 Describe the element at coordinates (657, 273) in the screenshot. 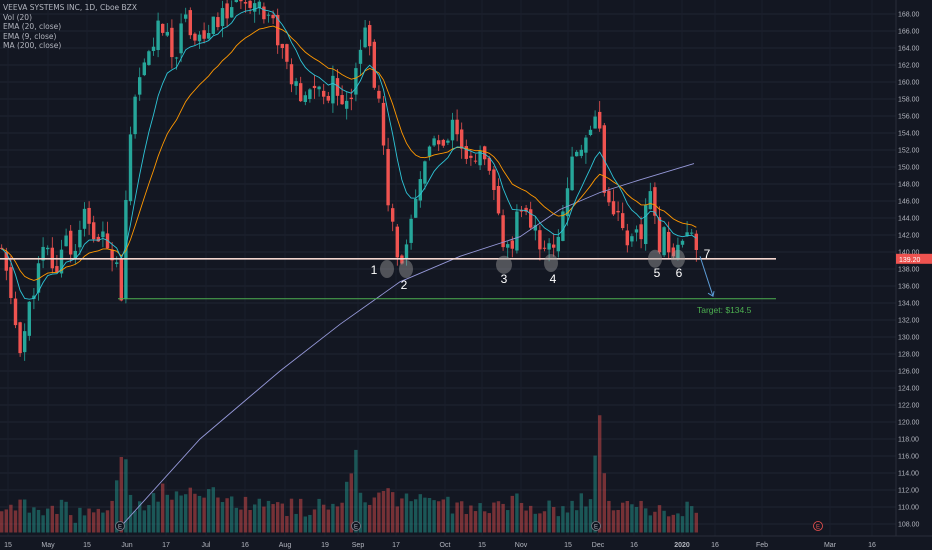

I see `touch-label-5: 5` at that location.